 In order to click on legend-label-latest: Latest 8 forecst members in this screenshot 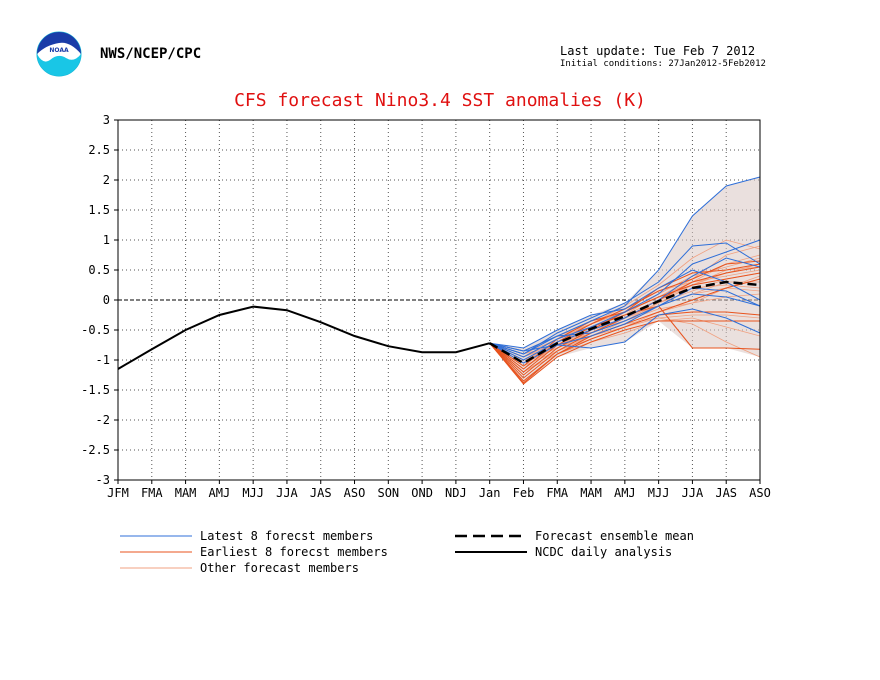, I will do `click(286, 536)`.